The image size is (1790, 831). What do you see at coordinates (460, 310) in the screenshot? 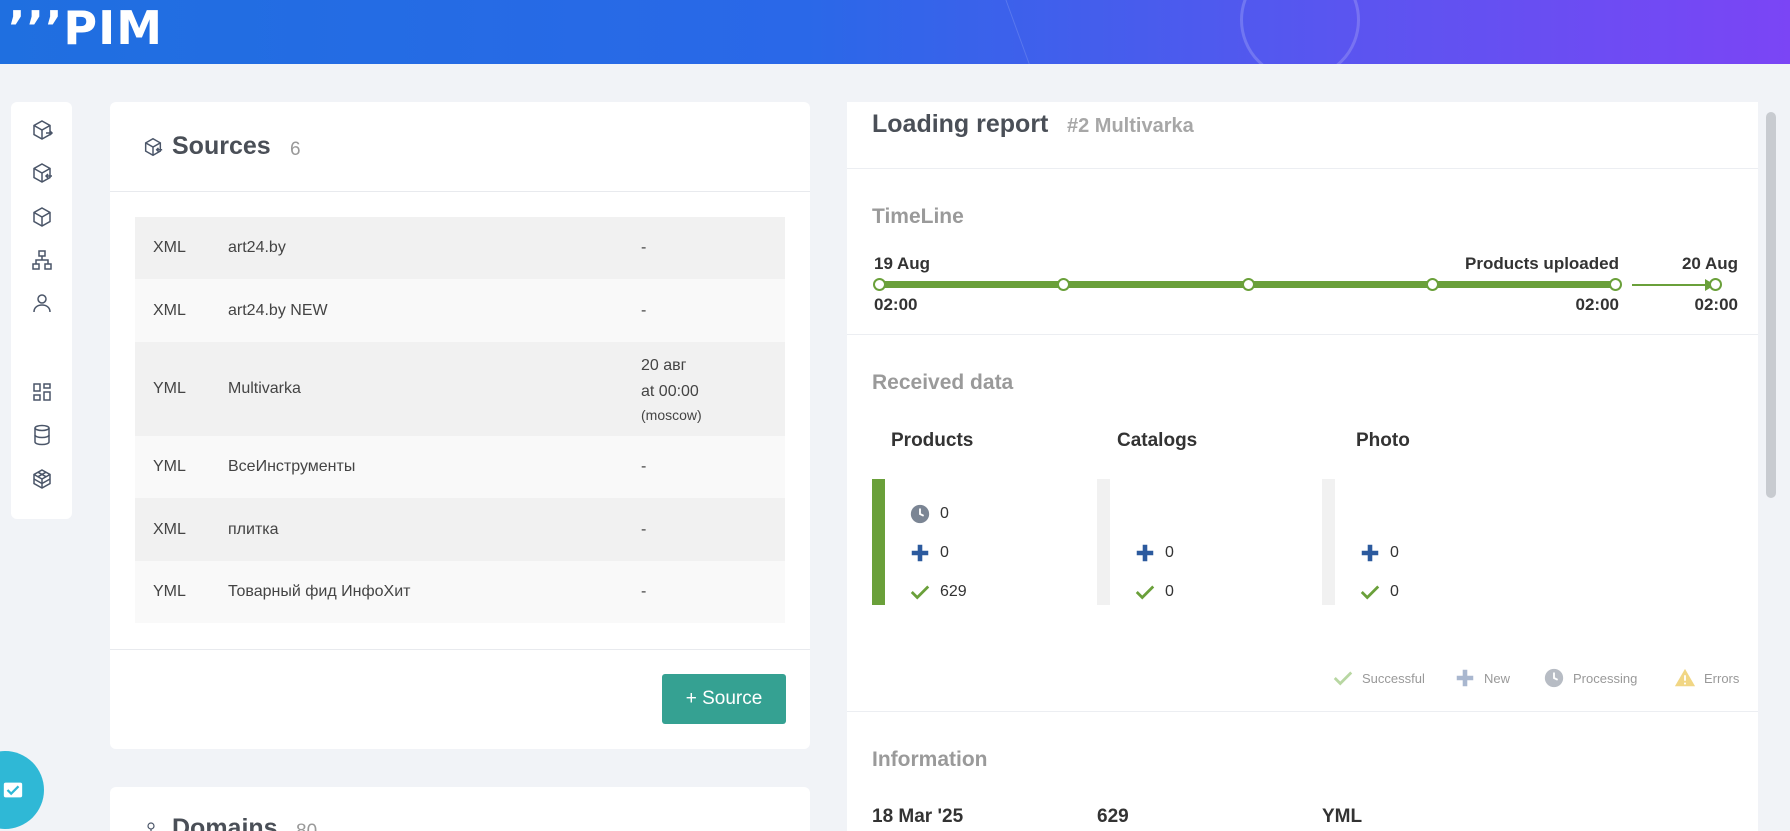
I see `table-row: XML art24.by NEW -` at bounding box center [460, 310].